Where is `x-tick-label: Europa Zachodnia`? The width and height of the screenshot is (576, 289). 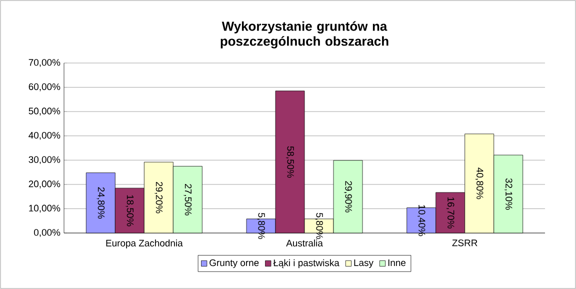 x-tick-label: Europa Zachodnia is located at coordinates (144, 244).